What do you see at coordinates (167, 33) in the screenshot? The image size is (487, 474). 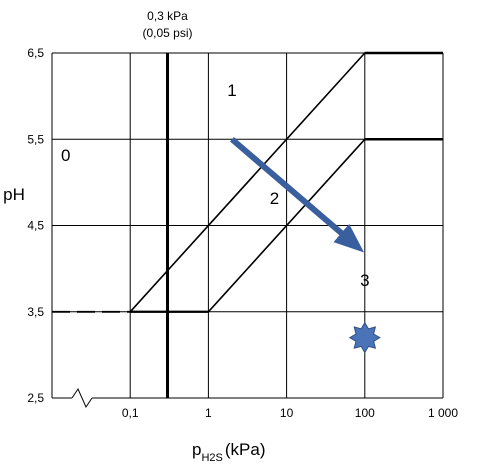 I see `threshold-label-psi: (0,05 psi)` at bounding box center [167, 33].